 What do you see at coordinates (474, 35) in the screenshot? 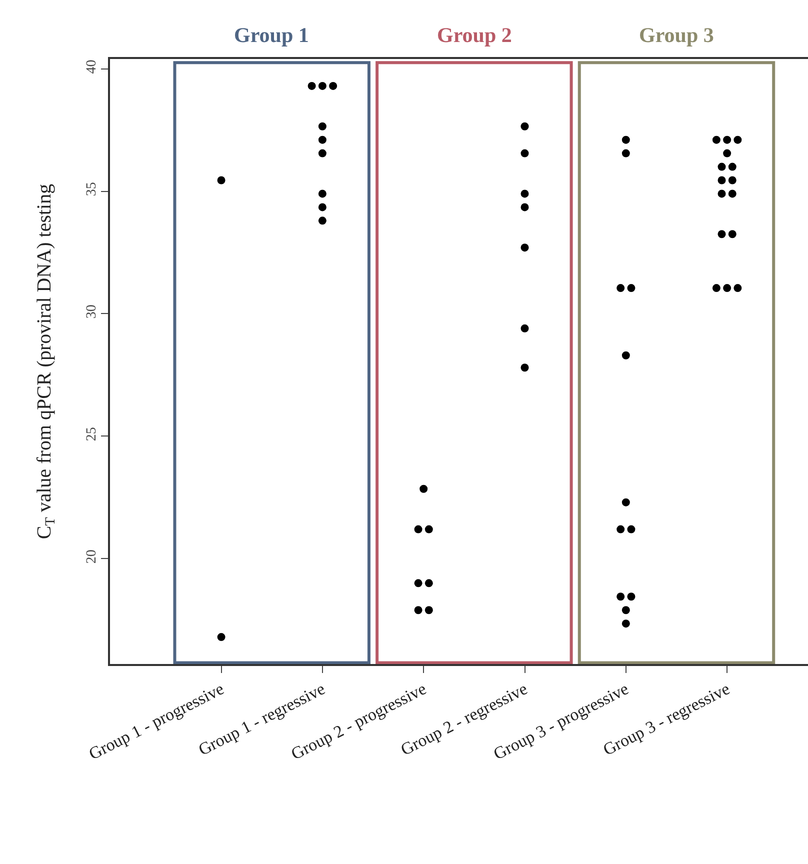
I see `text: Group 2` at bounding box center [474, 35].